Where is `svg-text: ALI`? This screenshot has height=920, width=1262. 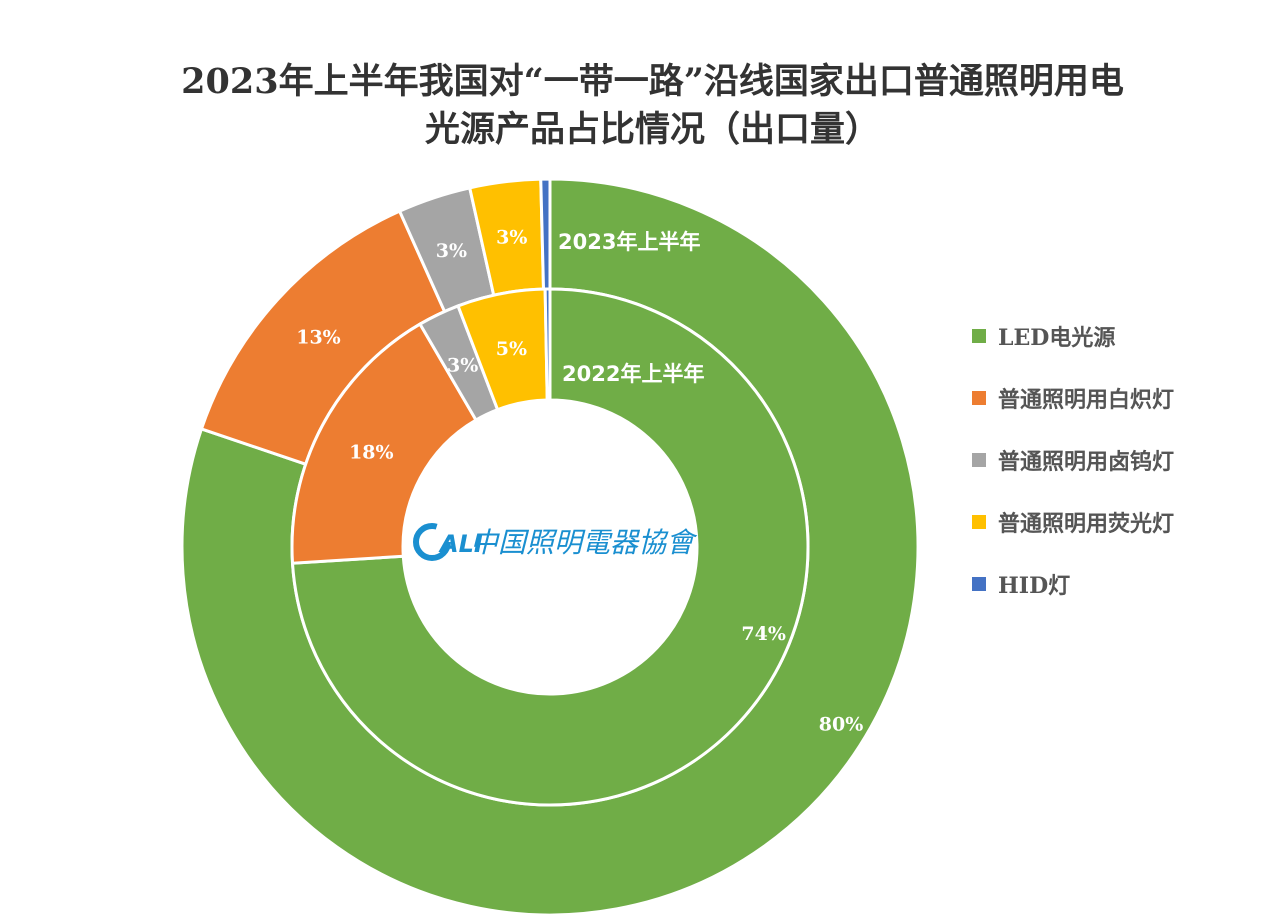 svg-text: ALI is located at coordinates (460, 544).